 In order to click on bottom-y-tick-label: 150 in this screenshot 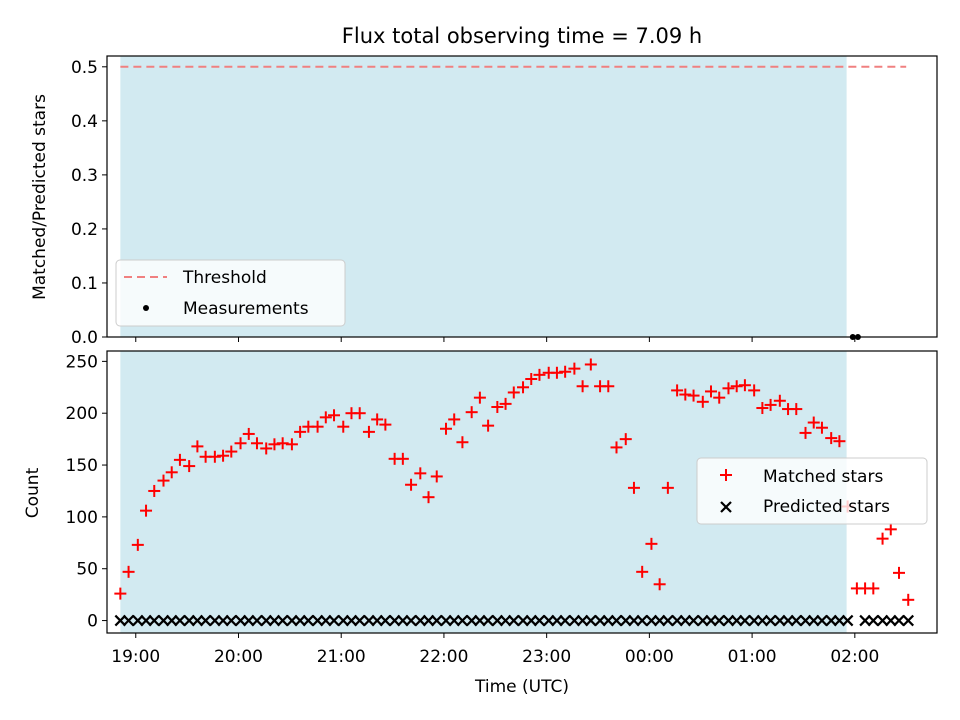, I will do `click(82, 466)`.